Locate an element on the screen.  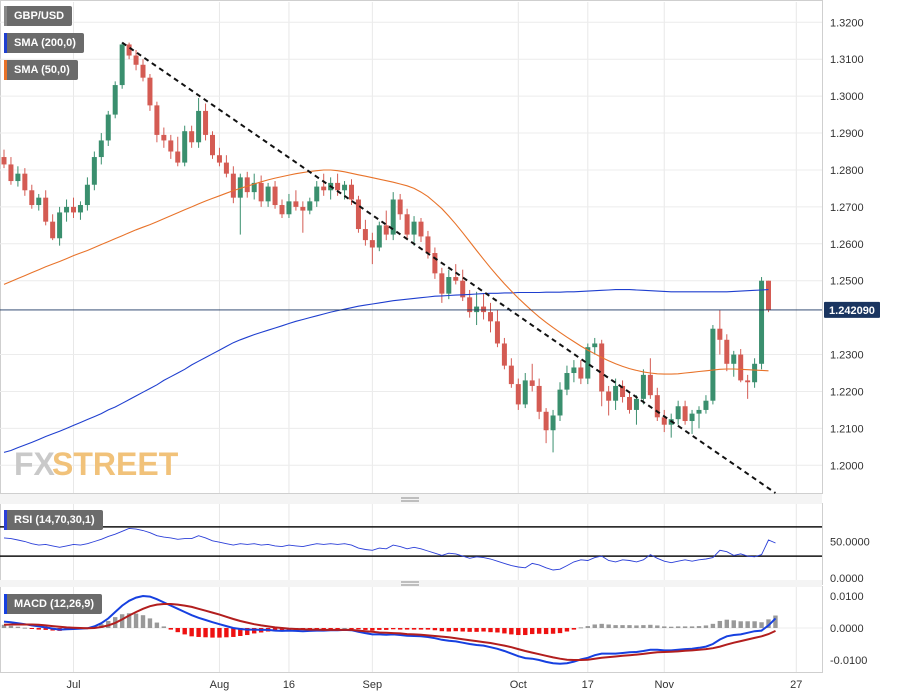
legend-rsi-swatch is located at coordinates (5, 520).